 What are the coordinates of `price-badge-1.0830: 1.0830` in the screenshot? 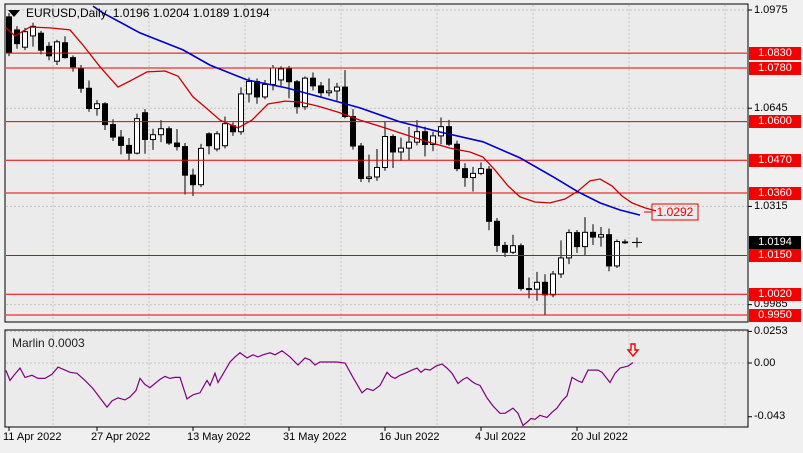 It's located at (775, 53).